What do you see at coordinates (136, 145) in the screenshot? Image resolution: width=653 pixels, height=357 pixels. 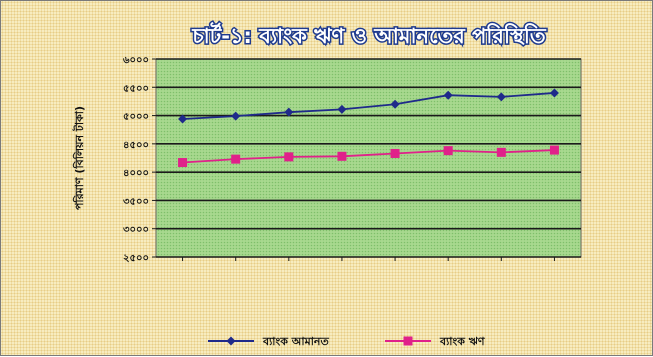 I see `y-tick-label: ৪৫০০` at bounding box center [136, 145].